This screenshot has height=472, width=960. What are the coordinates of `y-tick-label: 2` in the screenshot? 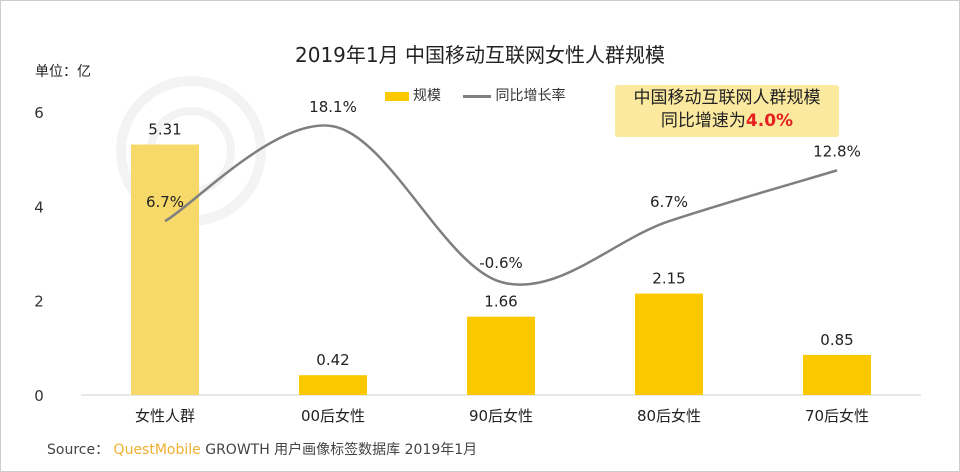 It's located at (39, 302).